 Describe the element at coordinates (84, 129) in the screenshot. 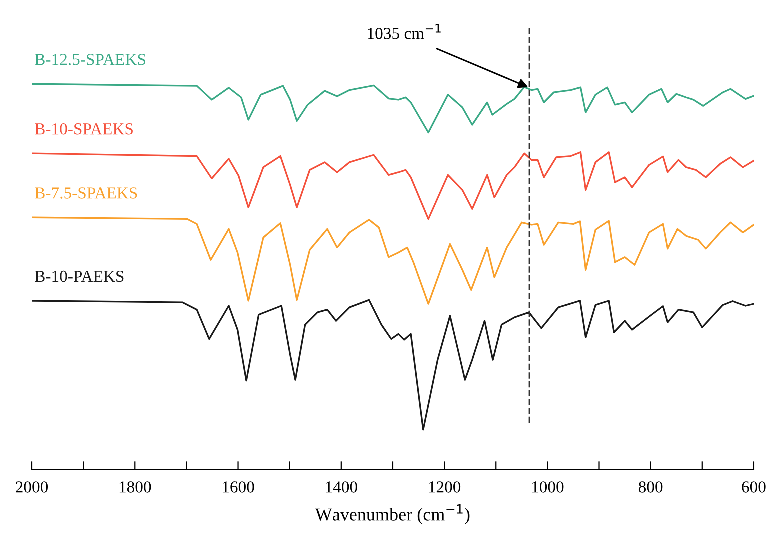

I see `series-label: B-10-SPAEKS` at that location.